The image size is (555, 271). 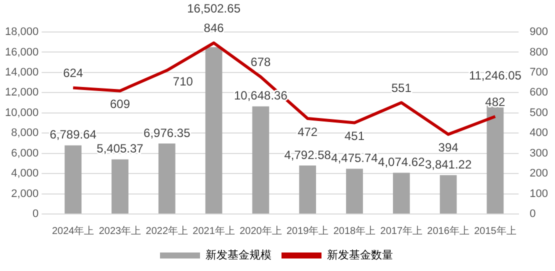 I want to click on y-tick-label: 16,000, so click(x=21, y=52).